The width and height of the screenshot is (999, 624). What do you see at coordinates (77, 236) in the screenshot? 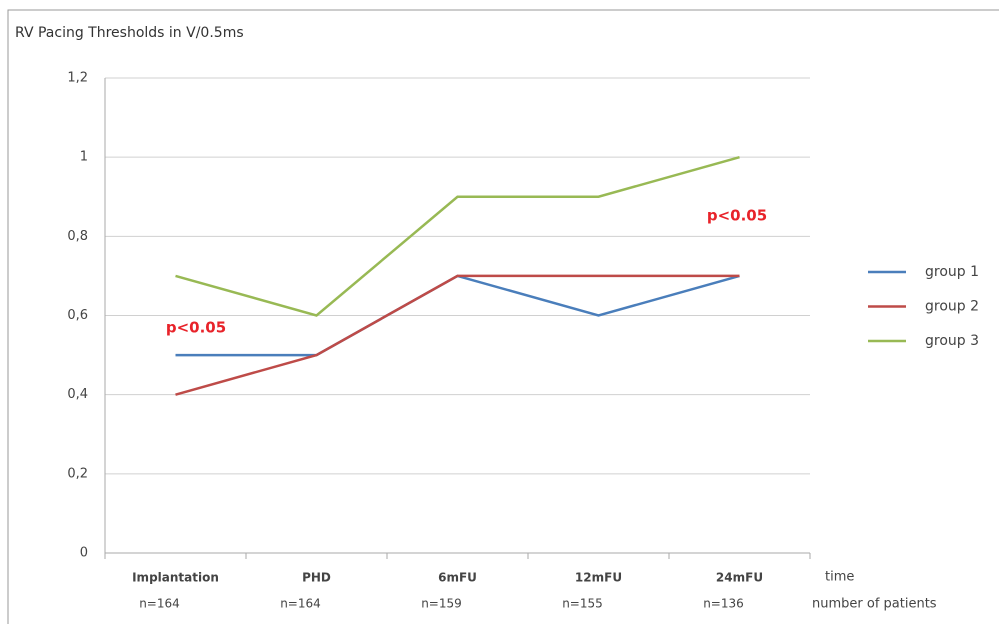
I see `y-tick-label: 0,8` at bounding box center [77, 236].